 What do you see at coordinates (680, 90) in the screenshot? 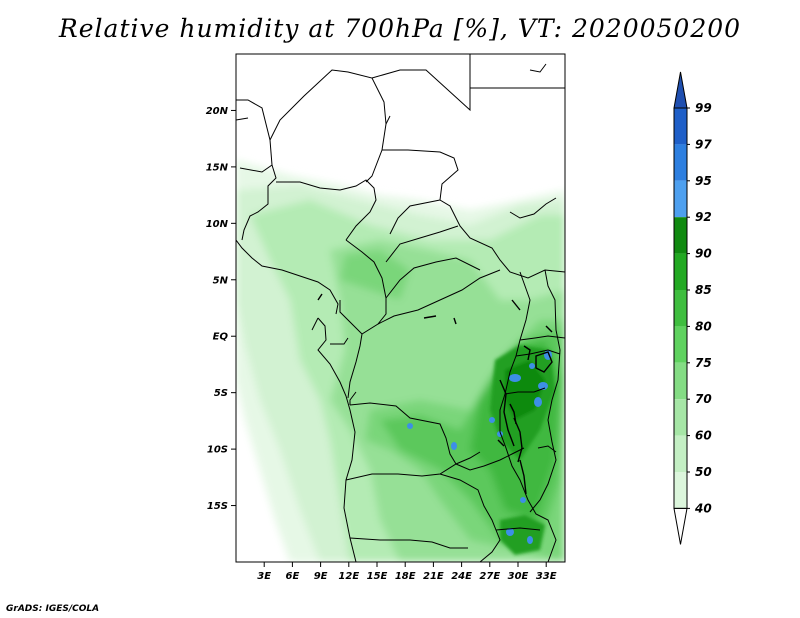
I see `colorbar-top-triangle` at bounding box center [680, 90].